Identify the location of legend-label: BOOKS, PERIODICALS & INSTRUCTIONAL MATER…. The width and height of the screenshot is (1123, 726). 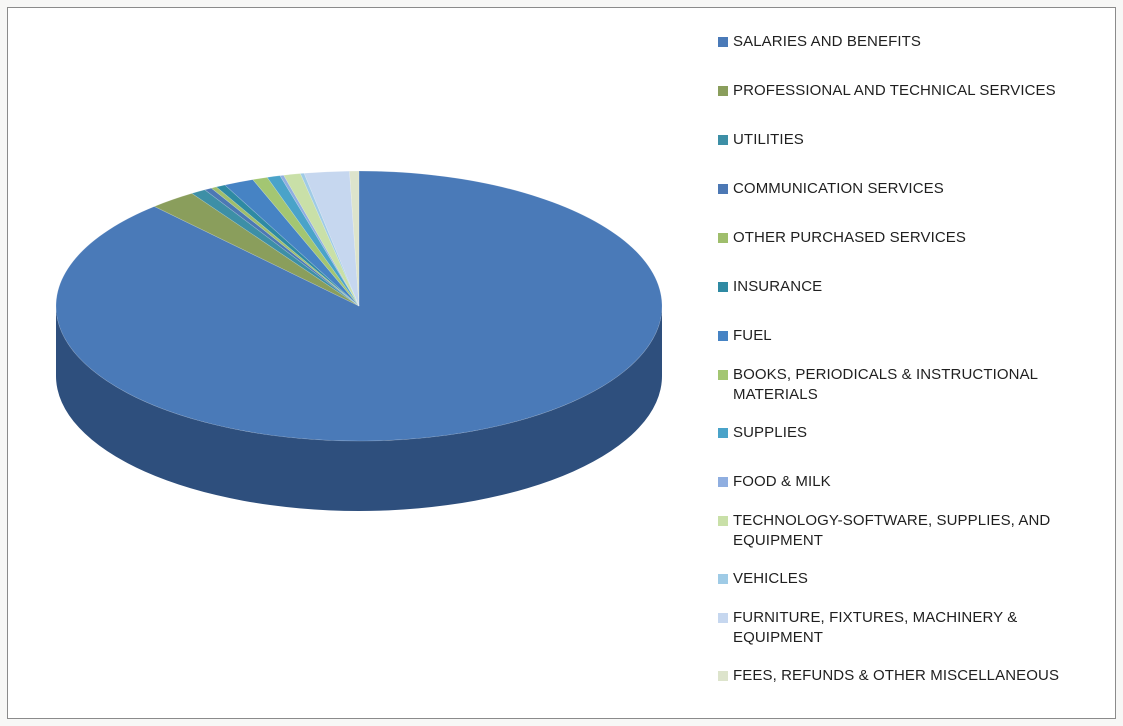
(885, 384).